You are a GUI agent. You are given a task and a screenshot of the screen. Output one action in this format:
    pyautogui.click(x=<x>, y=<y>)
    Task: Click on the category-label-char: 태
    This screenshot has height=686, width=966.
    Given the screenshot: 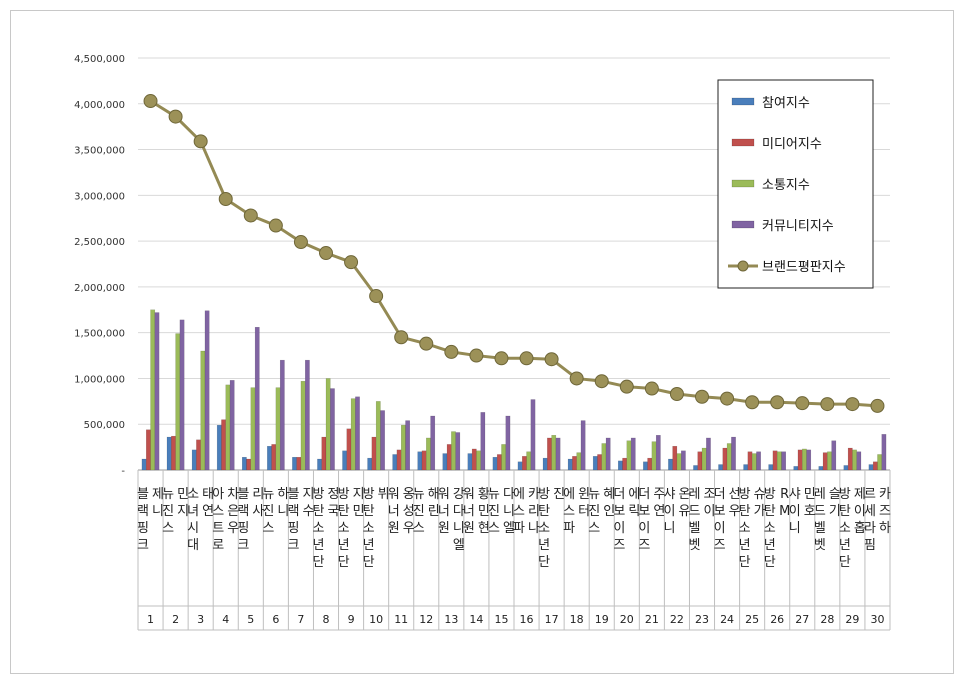 What is the action you would take?
    pyautogui.click(x=208, y=494)
    